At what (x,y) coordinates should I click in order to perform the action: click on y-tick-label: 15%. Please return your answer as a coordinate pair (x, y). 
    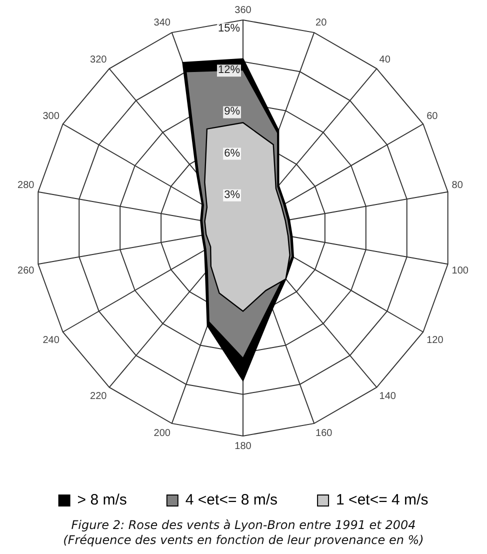
    Looking at the image, I should click on (229, 28).